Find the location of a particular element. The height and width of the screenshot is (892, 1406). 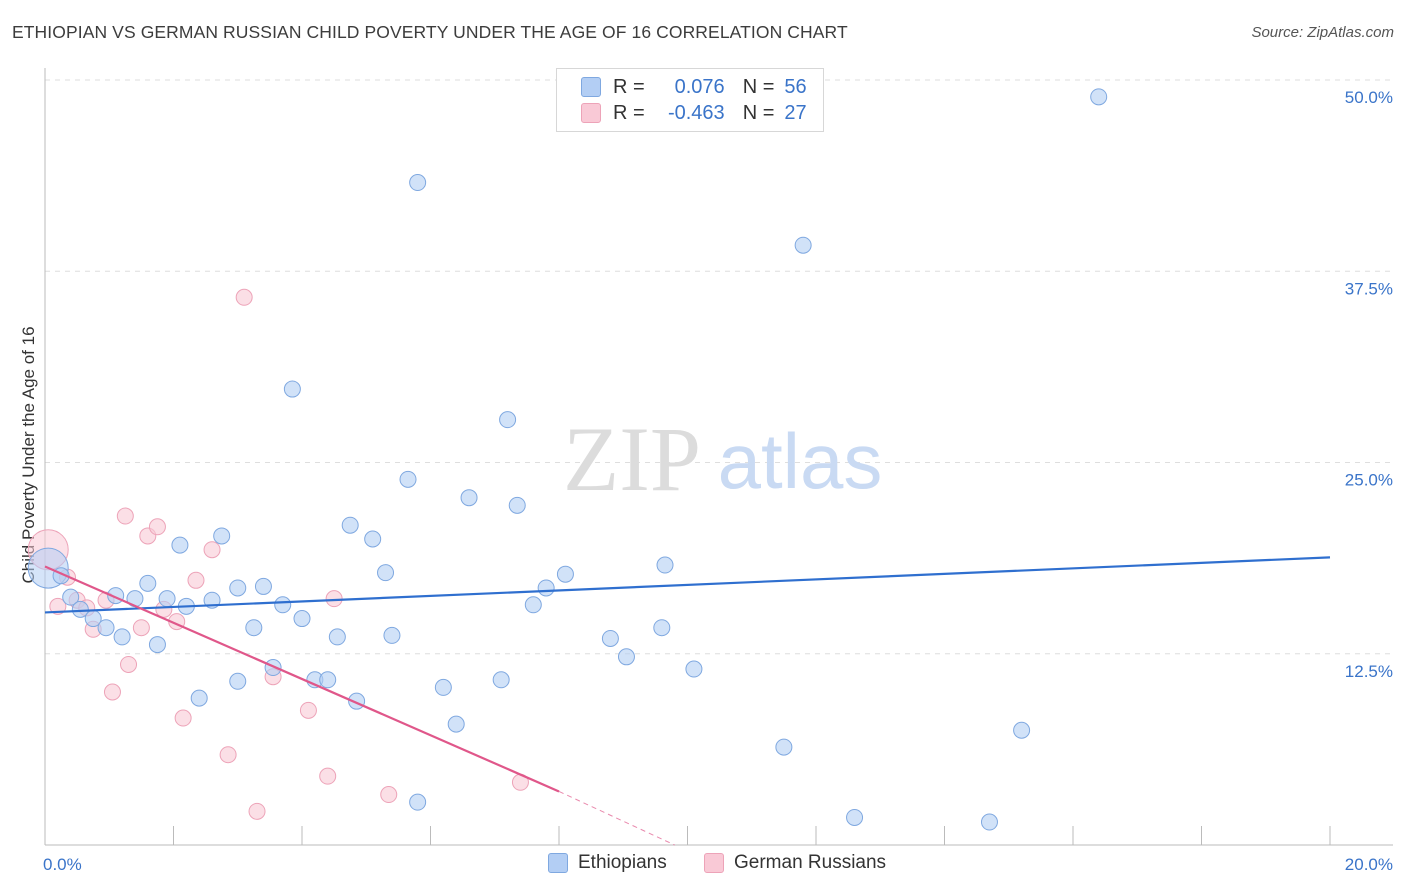

watermark: ZIP atlas is located at coordinates (722, 459).